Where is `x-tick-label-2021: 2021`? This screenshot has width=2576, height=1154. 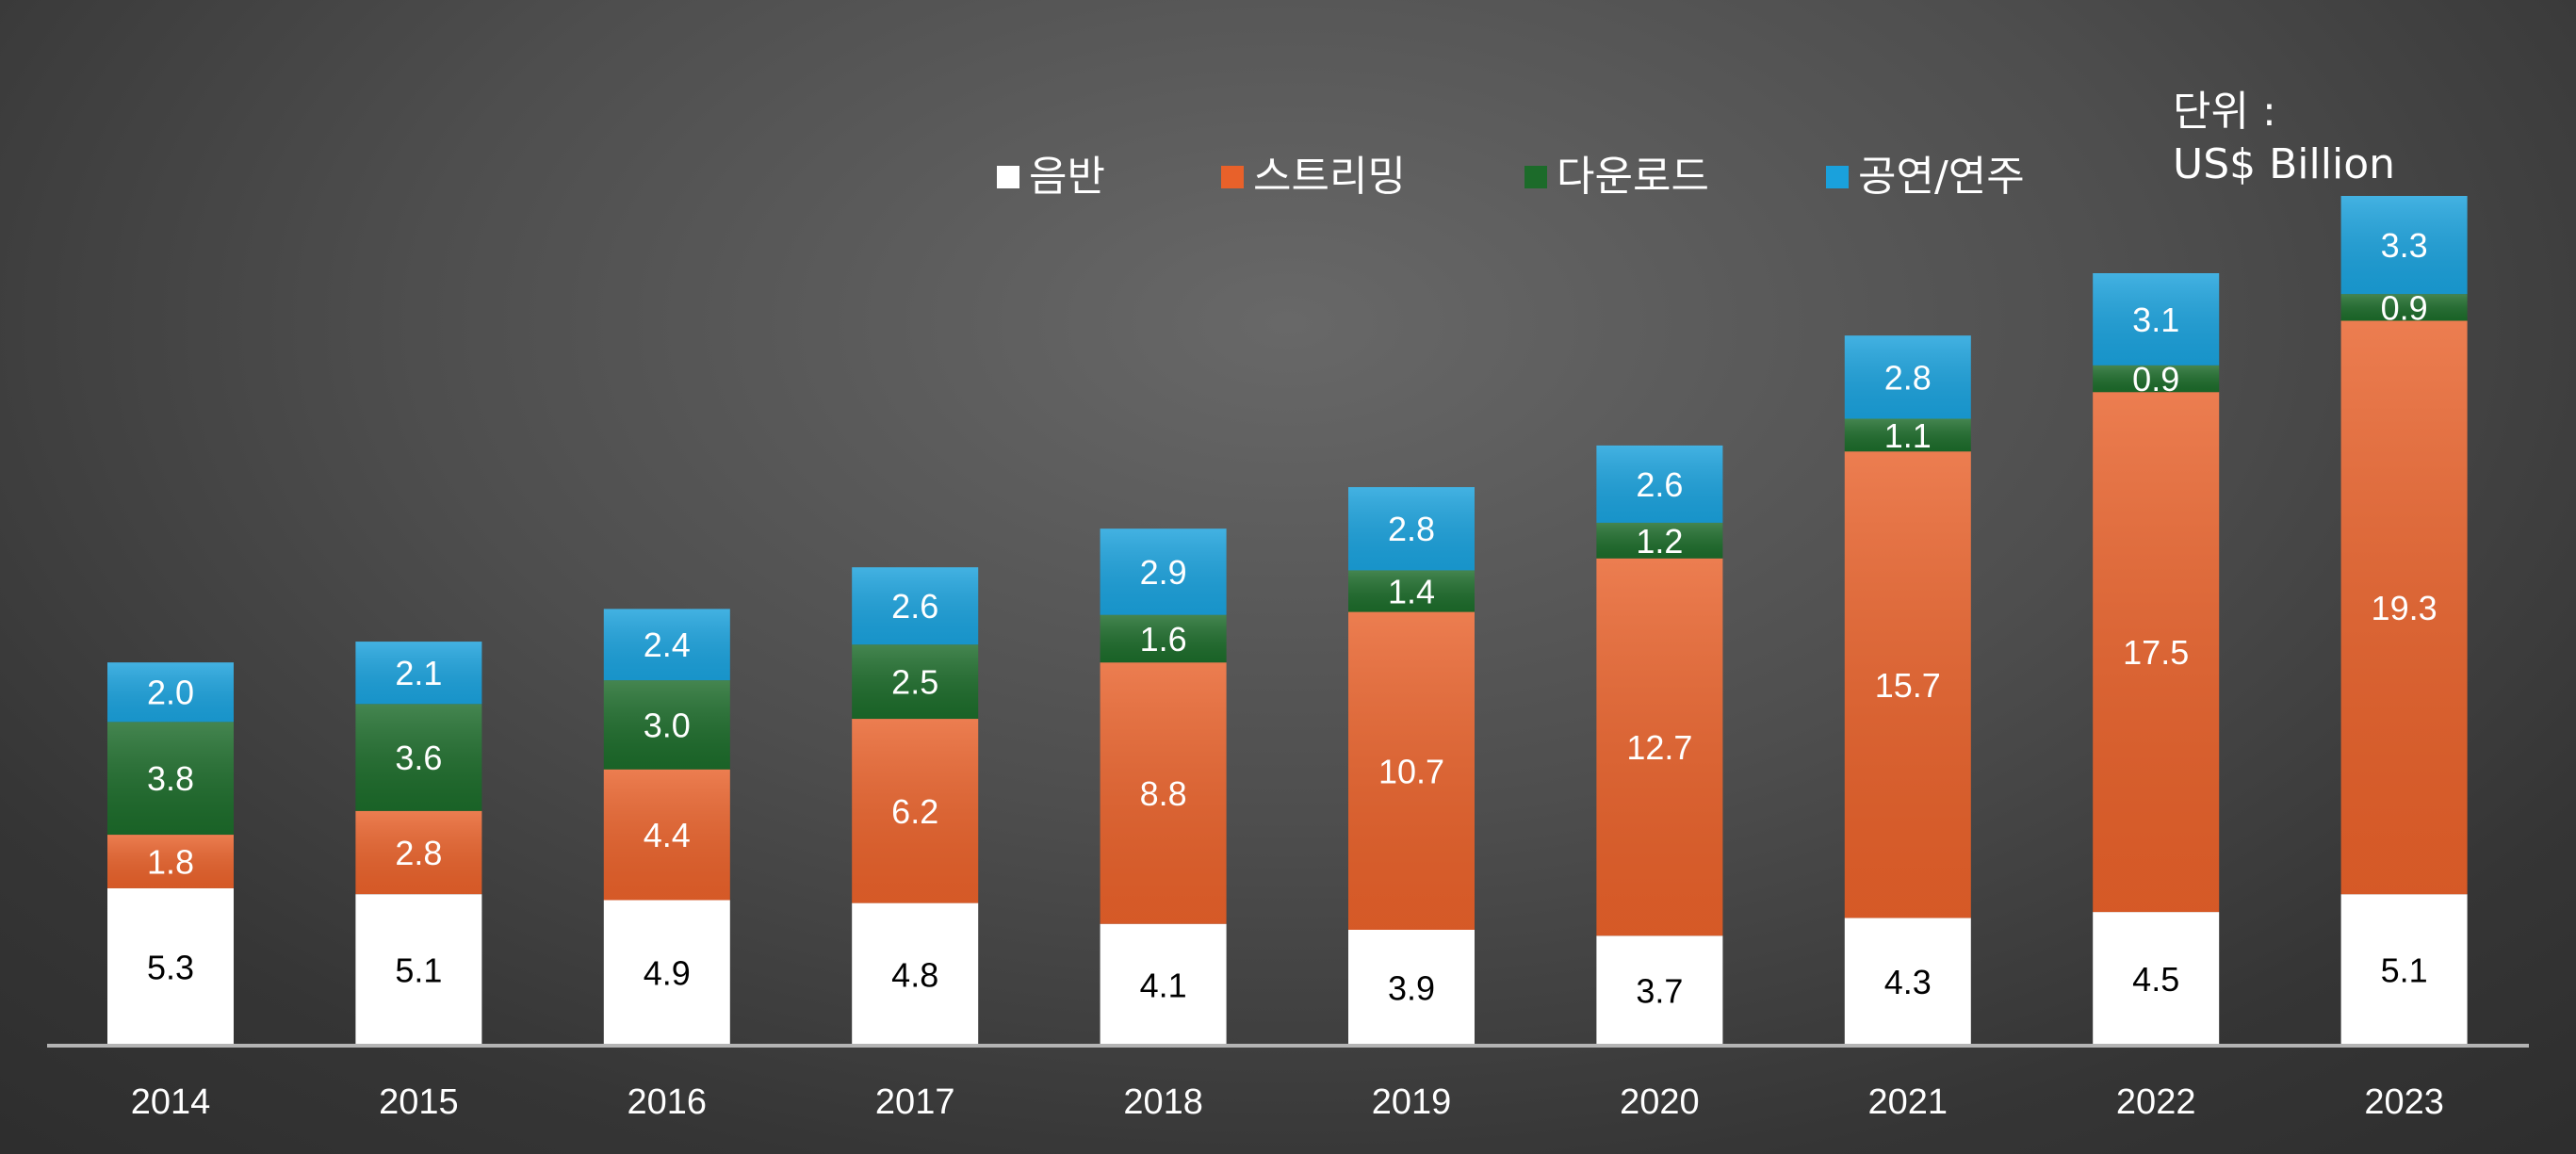 x-tick-label-2021: 2021 is located at coordinates (1908, 1102).